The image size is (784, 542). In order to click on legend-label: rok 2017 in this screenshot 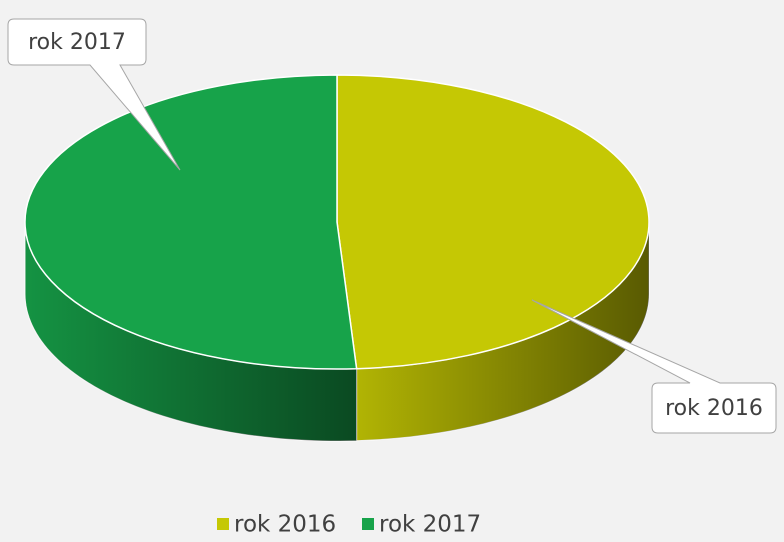, I will do `click(430, 525)`.